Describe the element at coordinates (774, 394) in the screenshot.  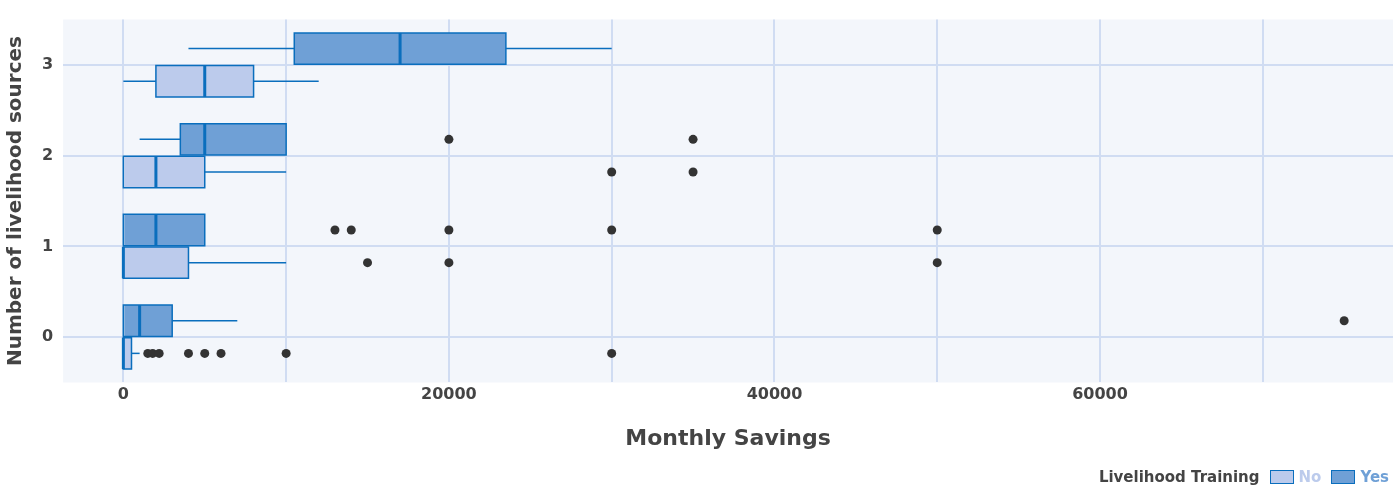
I see `x-tick-label: 40000` at that location.